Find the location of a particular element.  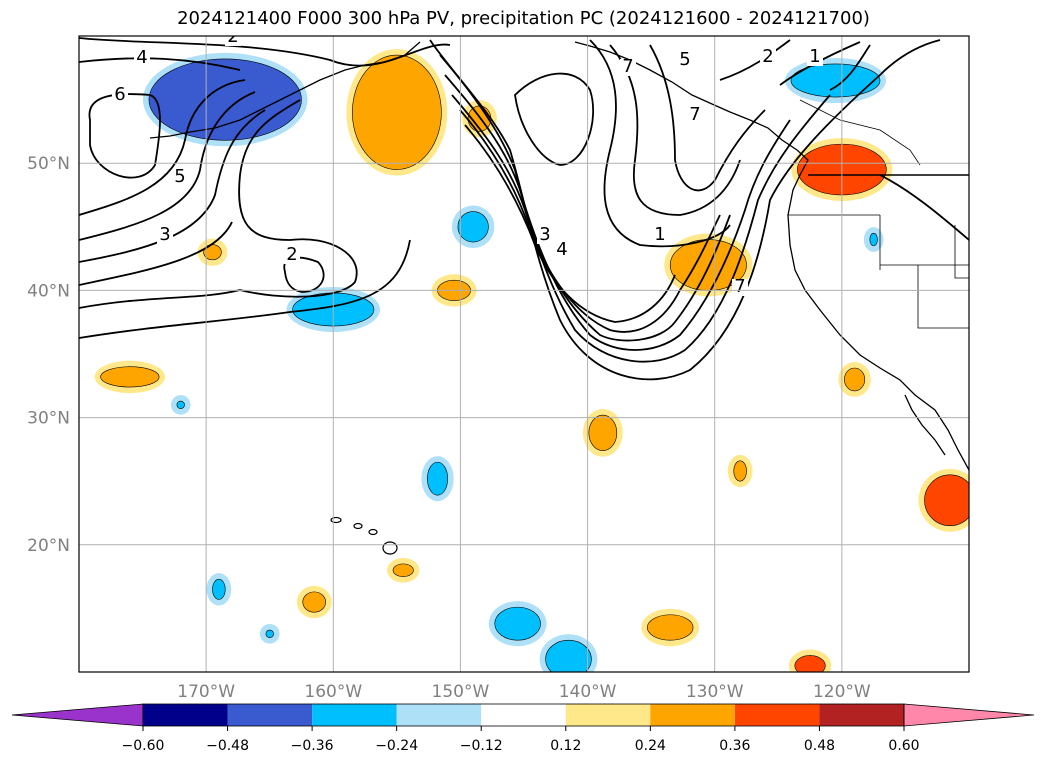

colorbar-tick-label: 0.48 is located at coordinates (819, 746).